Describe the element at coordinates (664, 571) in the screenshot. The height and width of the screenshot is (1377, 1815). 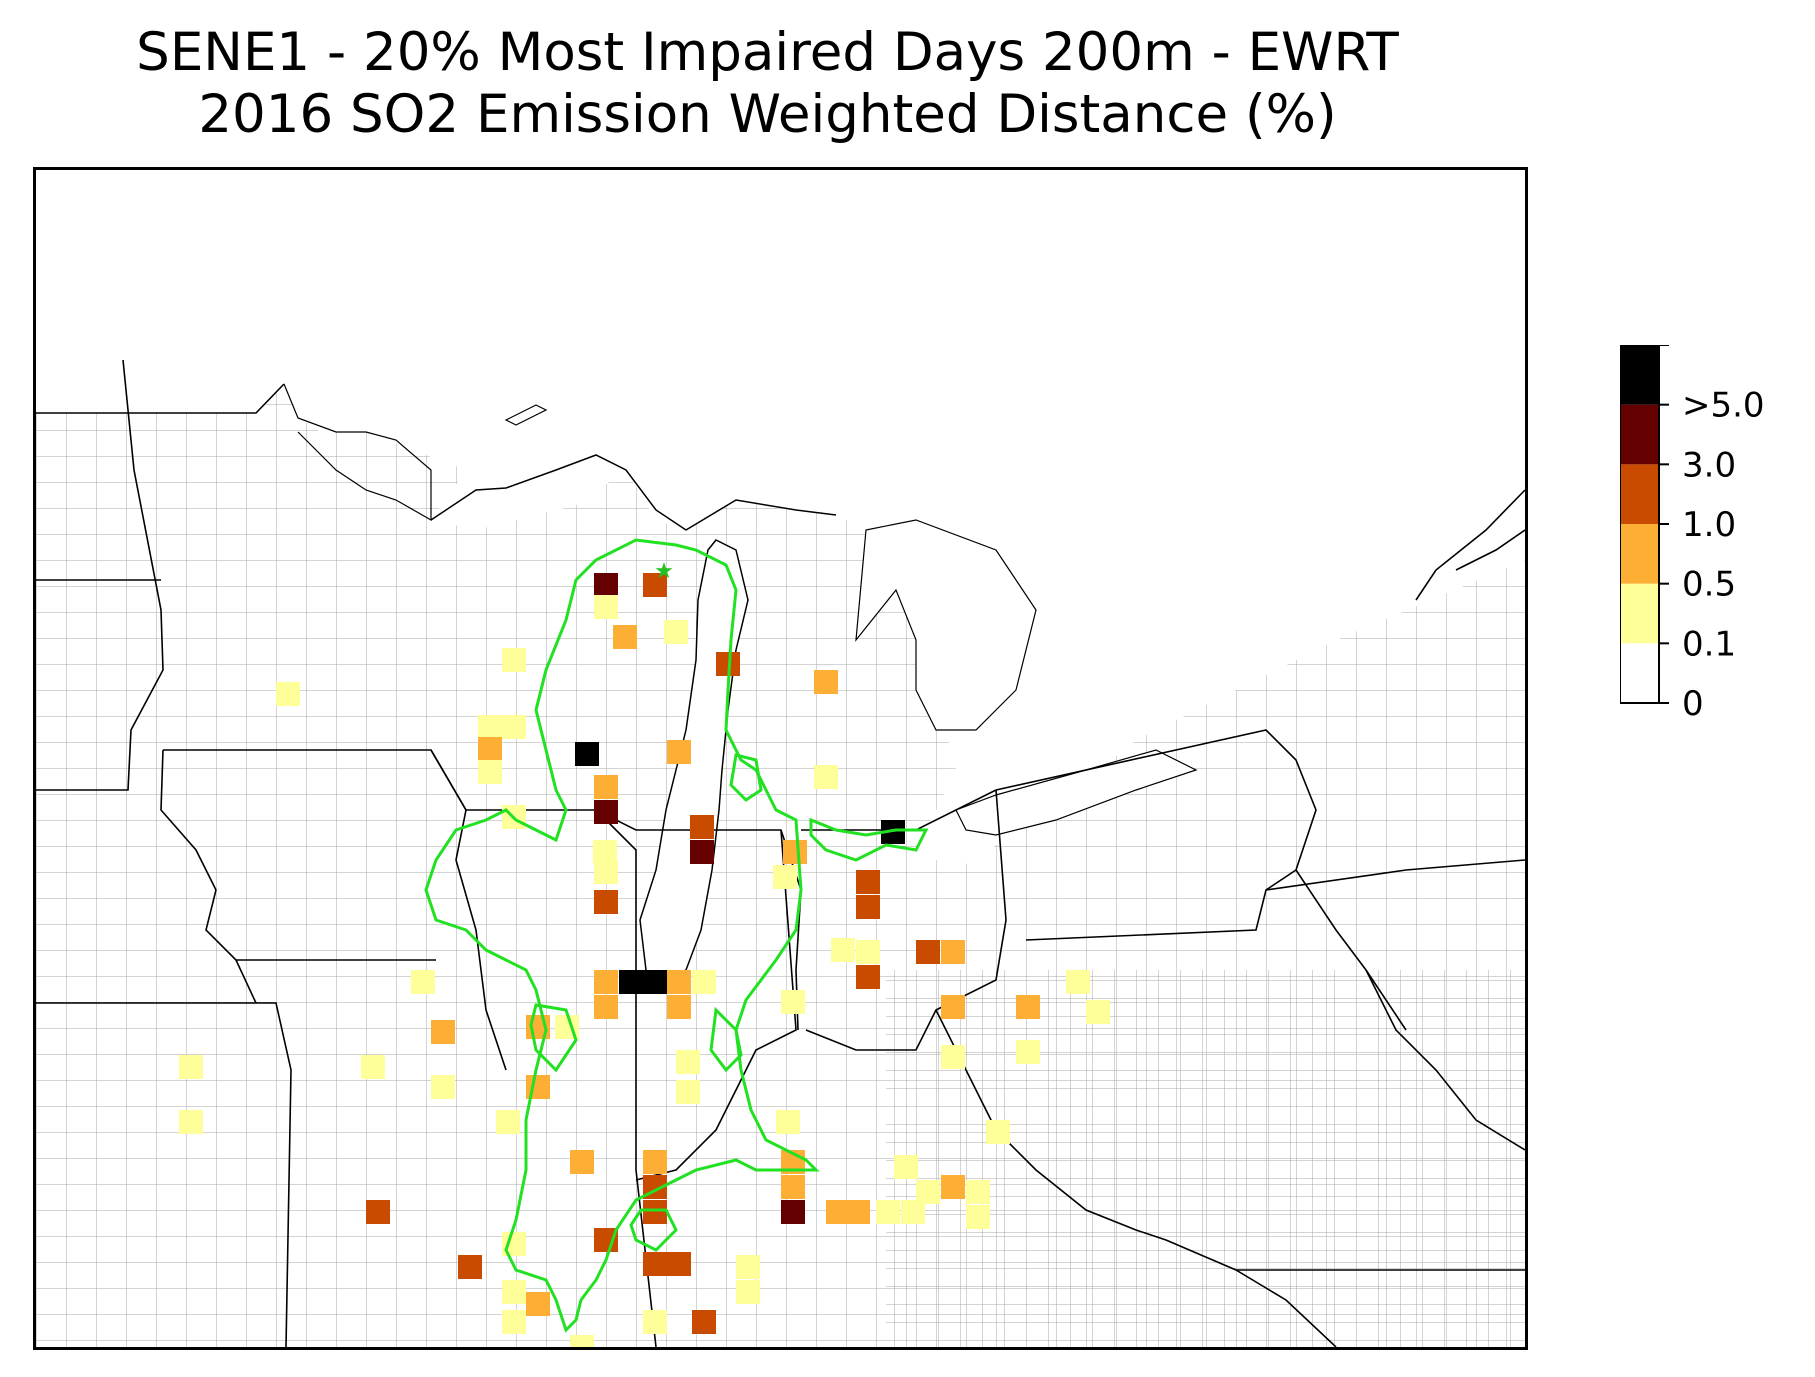
I see `site-star-icon: ★` at that location.